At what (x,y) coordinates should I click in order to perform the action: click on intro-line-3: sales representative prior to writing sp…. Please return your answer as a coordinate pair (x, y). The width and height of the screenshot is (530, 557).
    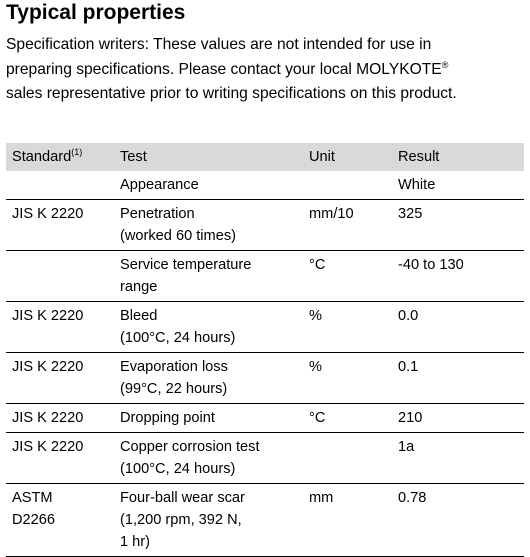
    Looking at the image, I should click on (231, 93).